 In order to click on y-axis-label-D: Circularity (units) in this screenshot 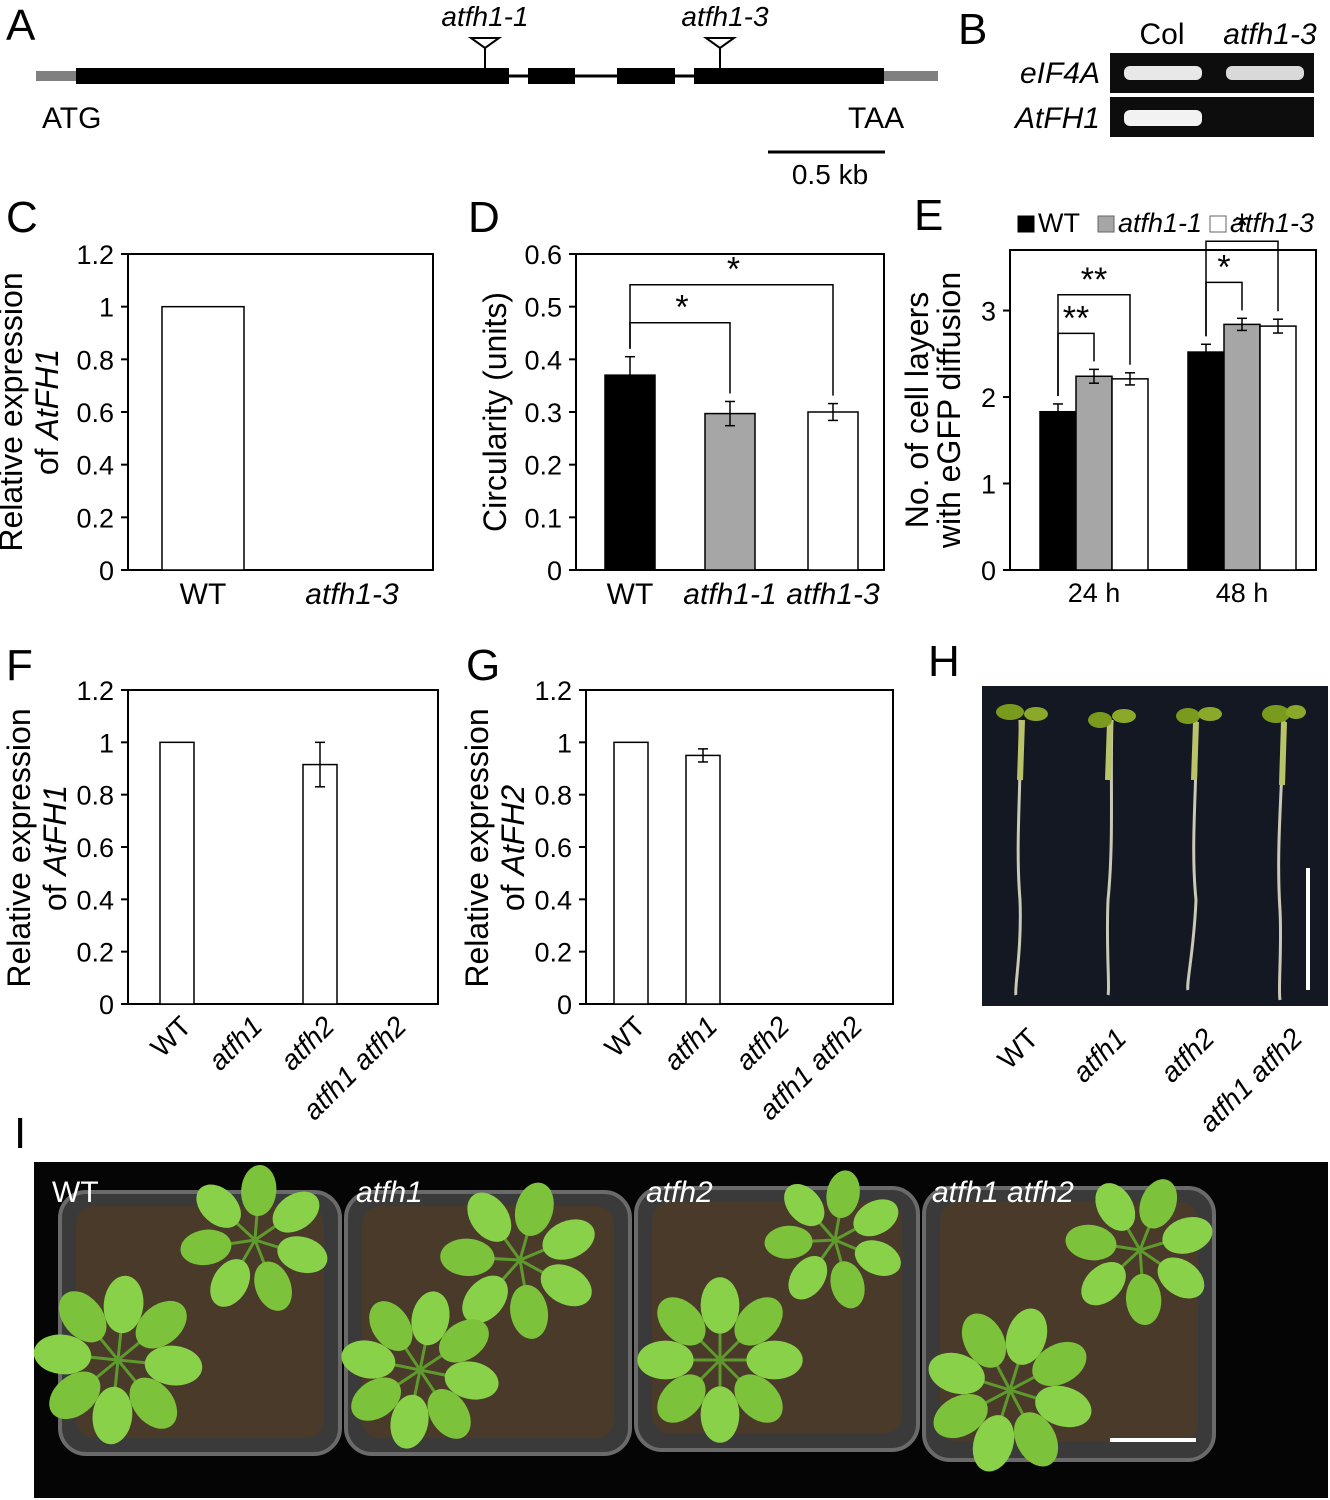, I will do `click(495, 412)`.